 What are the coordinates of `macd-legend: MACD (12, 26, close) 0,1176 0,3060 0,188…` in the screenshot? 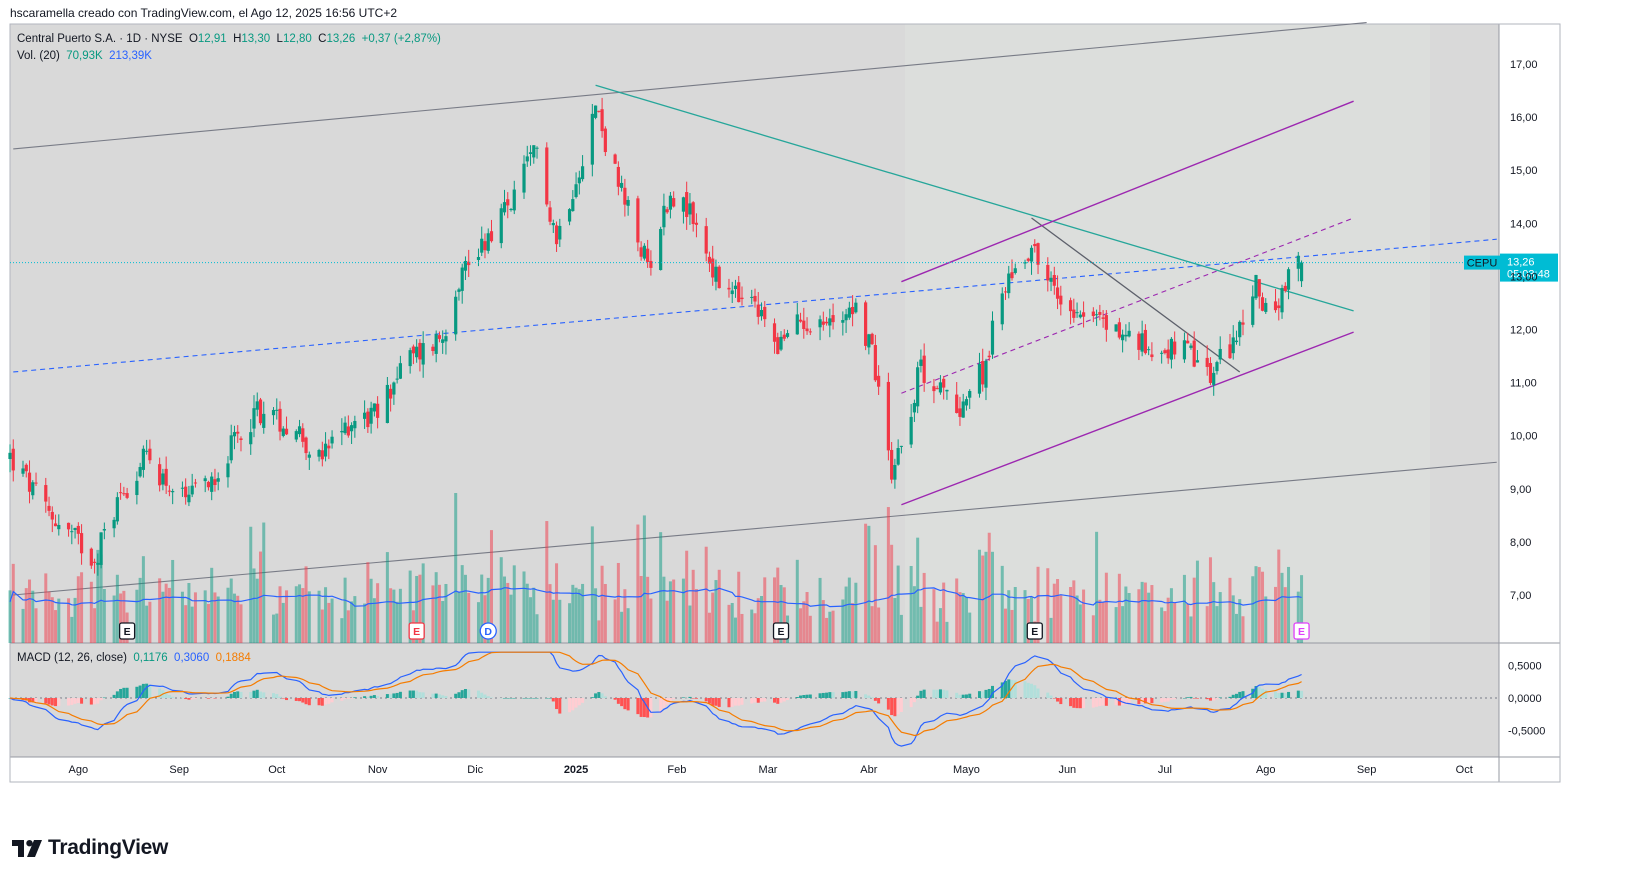 It's located at (134, 658).